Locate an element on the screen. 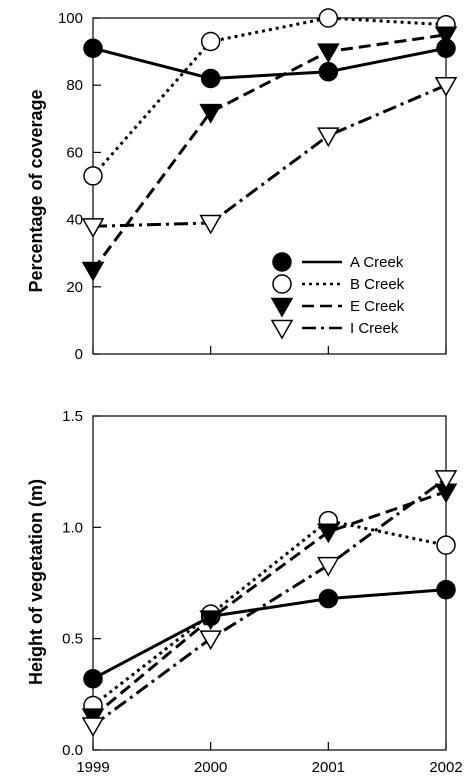  legend-label-4: I Creek is located at coordinates (374, 328).